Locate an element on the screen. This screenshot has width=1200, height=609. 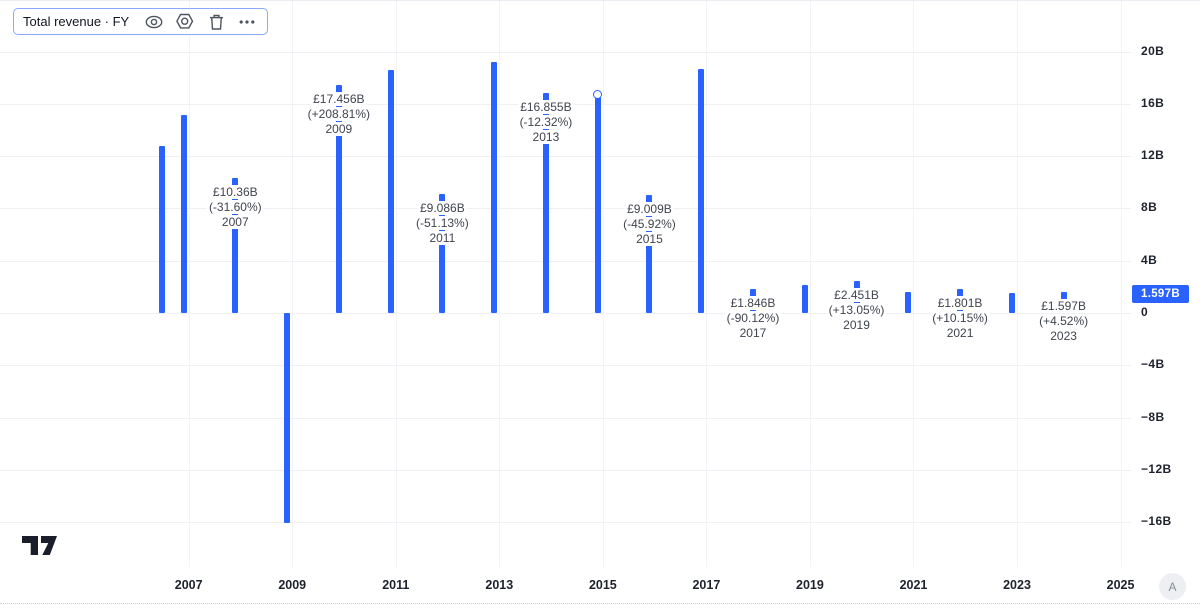
bar-annotation-fy2019: £2.451B (+13.05%) 2019 is located at coordinates (856, 310).